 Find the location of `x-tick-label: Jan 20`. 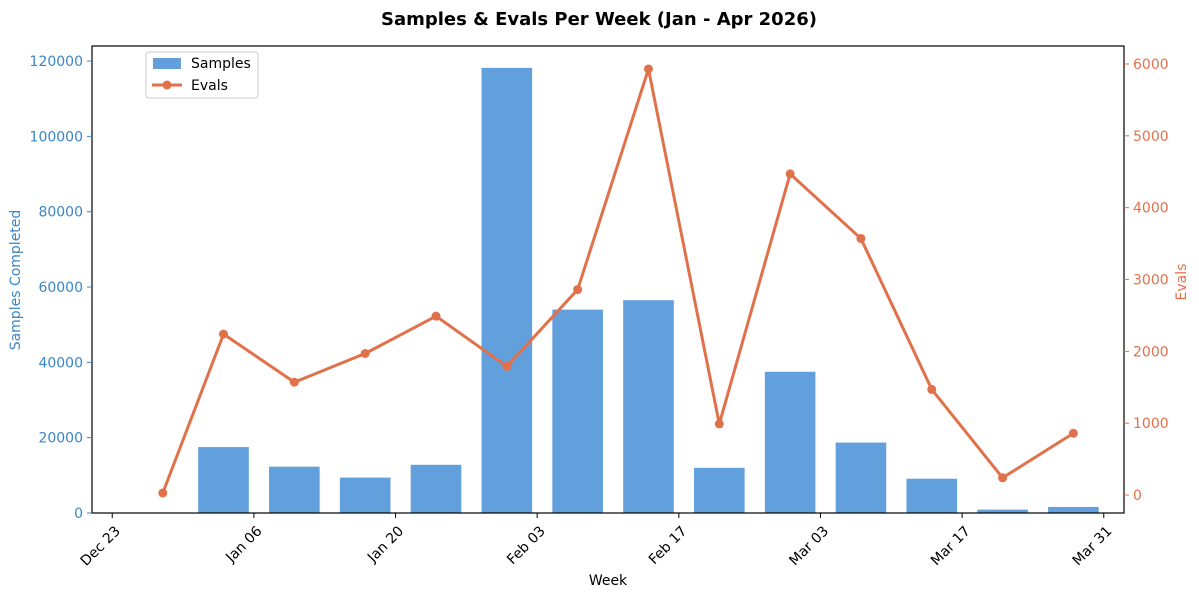

x-tick-label: Jan 20 is located at coordinates (385, 544).